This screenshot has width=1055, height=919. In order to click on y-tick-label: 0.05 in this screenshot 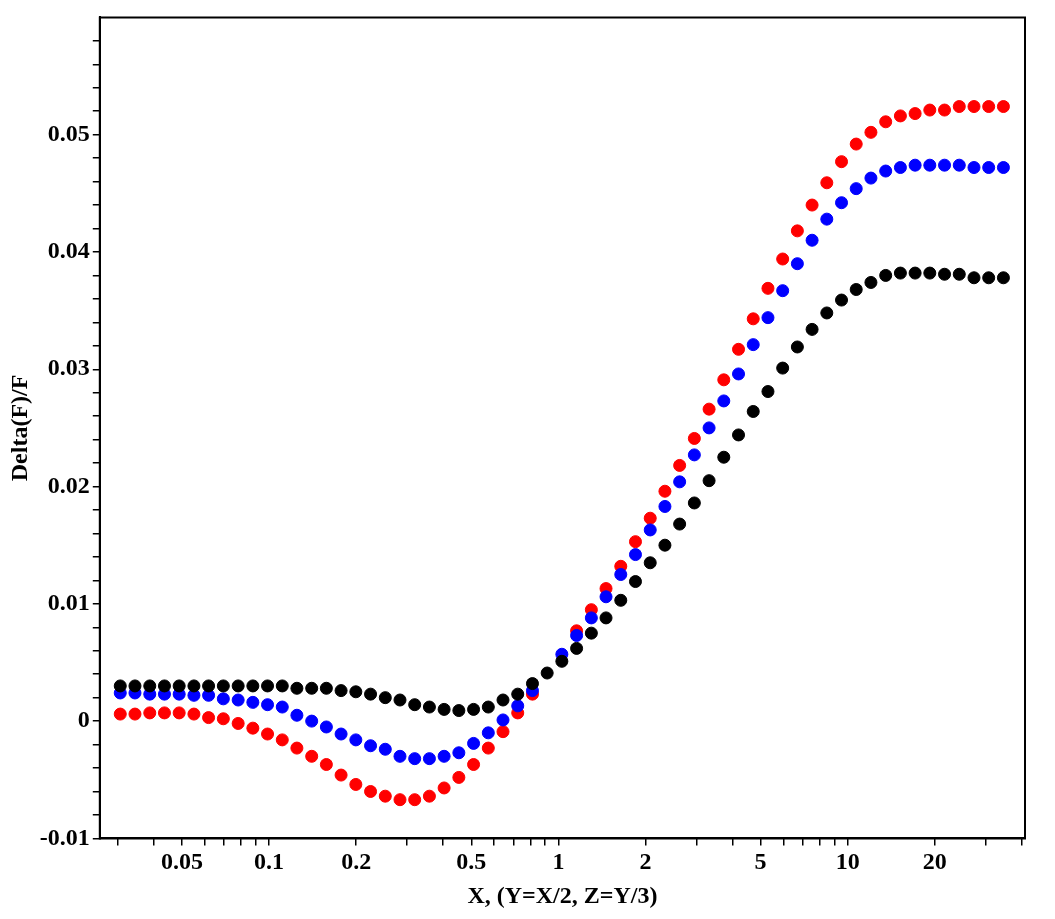, I will do `click(68, 132)`.